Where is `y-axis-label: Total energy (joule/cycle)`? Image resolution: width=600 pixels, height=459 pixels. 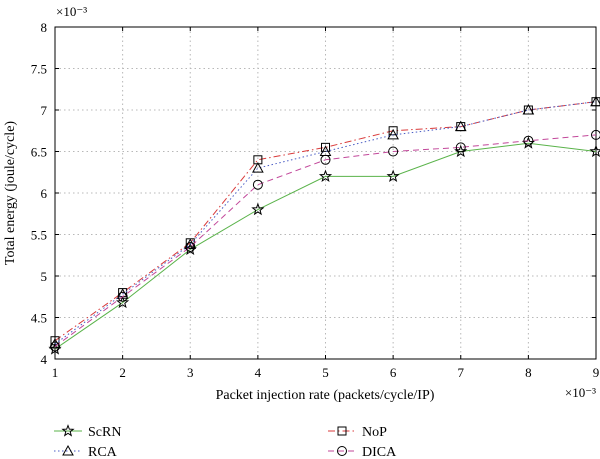 y-axis-label: Total energy (joule/cycle) is located at coordinates (10, 193).